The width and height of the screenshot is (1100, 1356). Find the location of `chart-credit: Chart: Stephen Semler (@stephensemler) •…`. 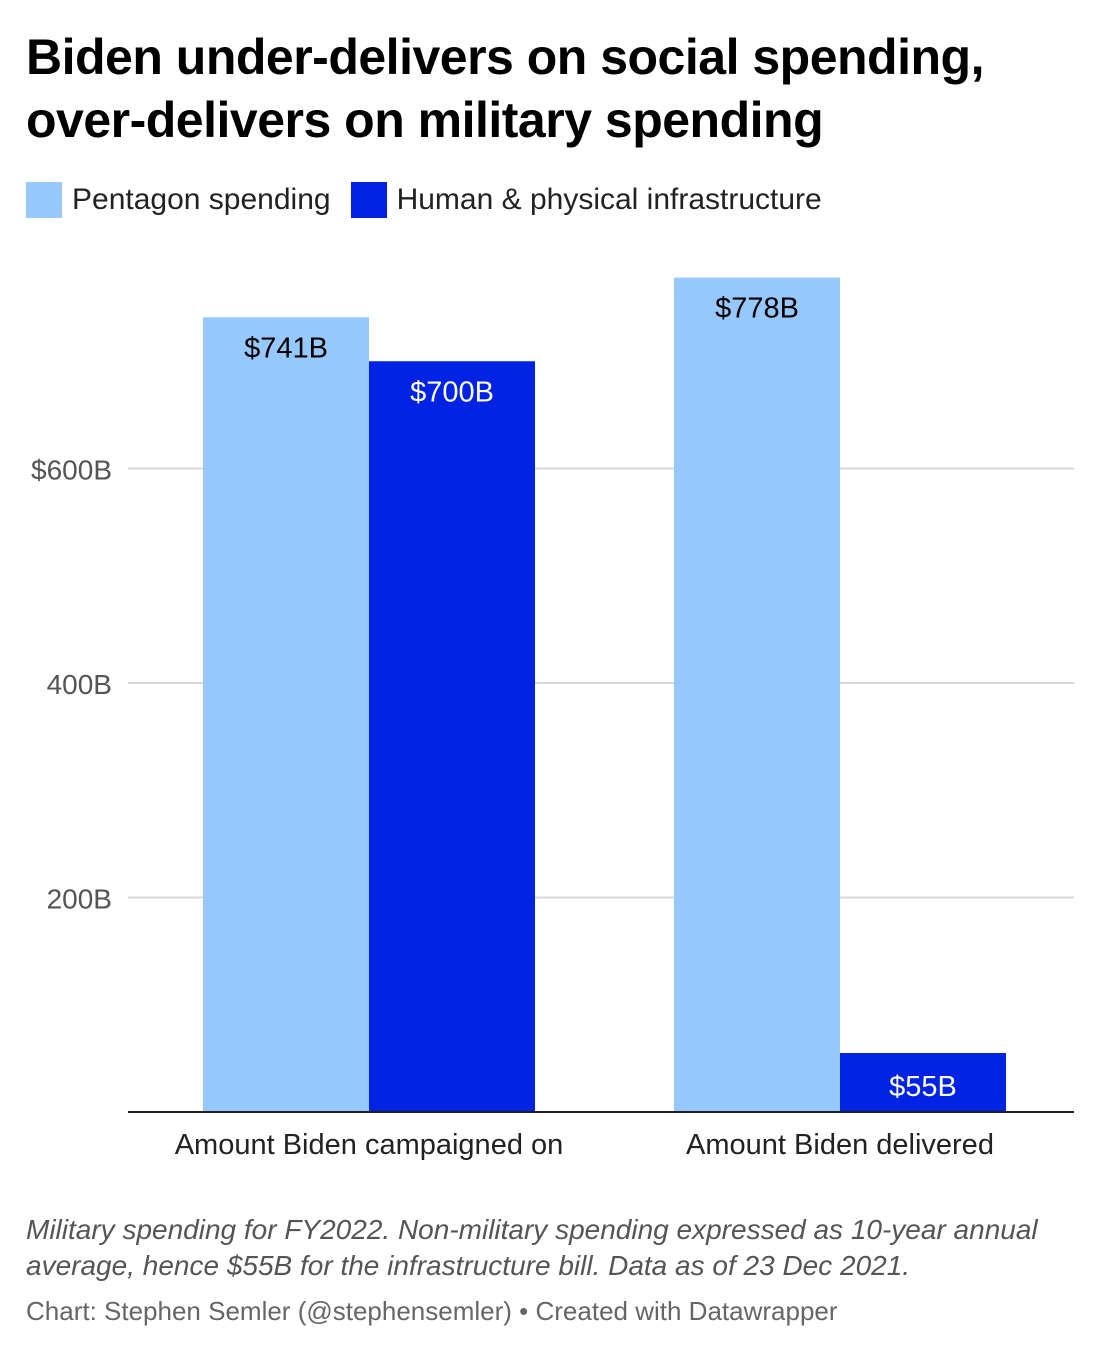

chart-credit: Chart: Stephen Semler (@stephensemler) •… is located at coordinates (432, 1311).